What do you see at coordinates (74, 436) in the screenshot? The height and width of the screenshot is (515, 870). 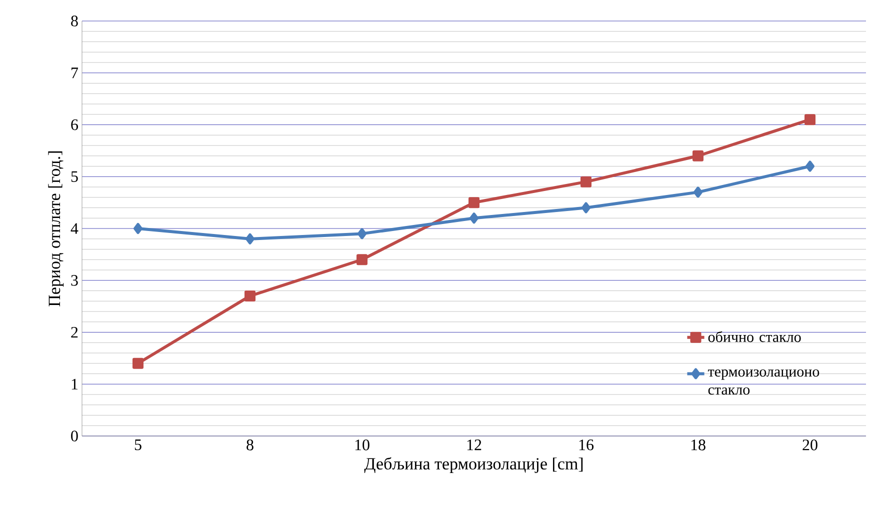 I see `y-tick-label: 0` at bounding box center [74, 436].